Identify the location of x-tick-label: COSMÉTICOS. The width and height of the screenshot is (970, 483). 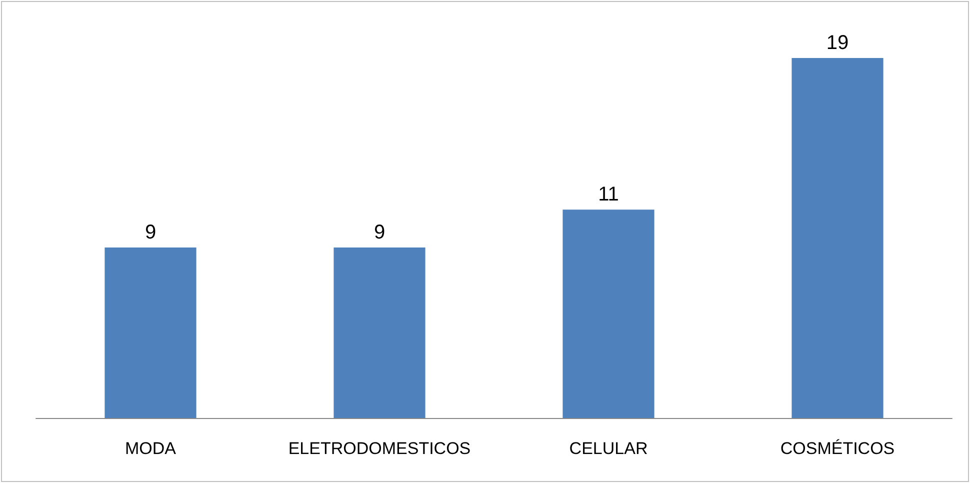
(837, 448).